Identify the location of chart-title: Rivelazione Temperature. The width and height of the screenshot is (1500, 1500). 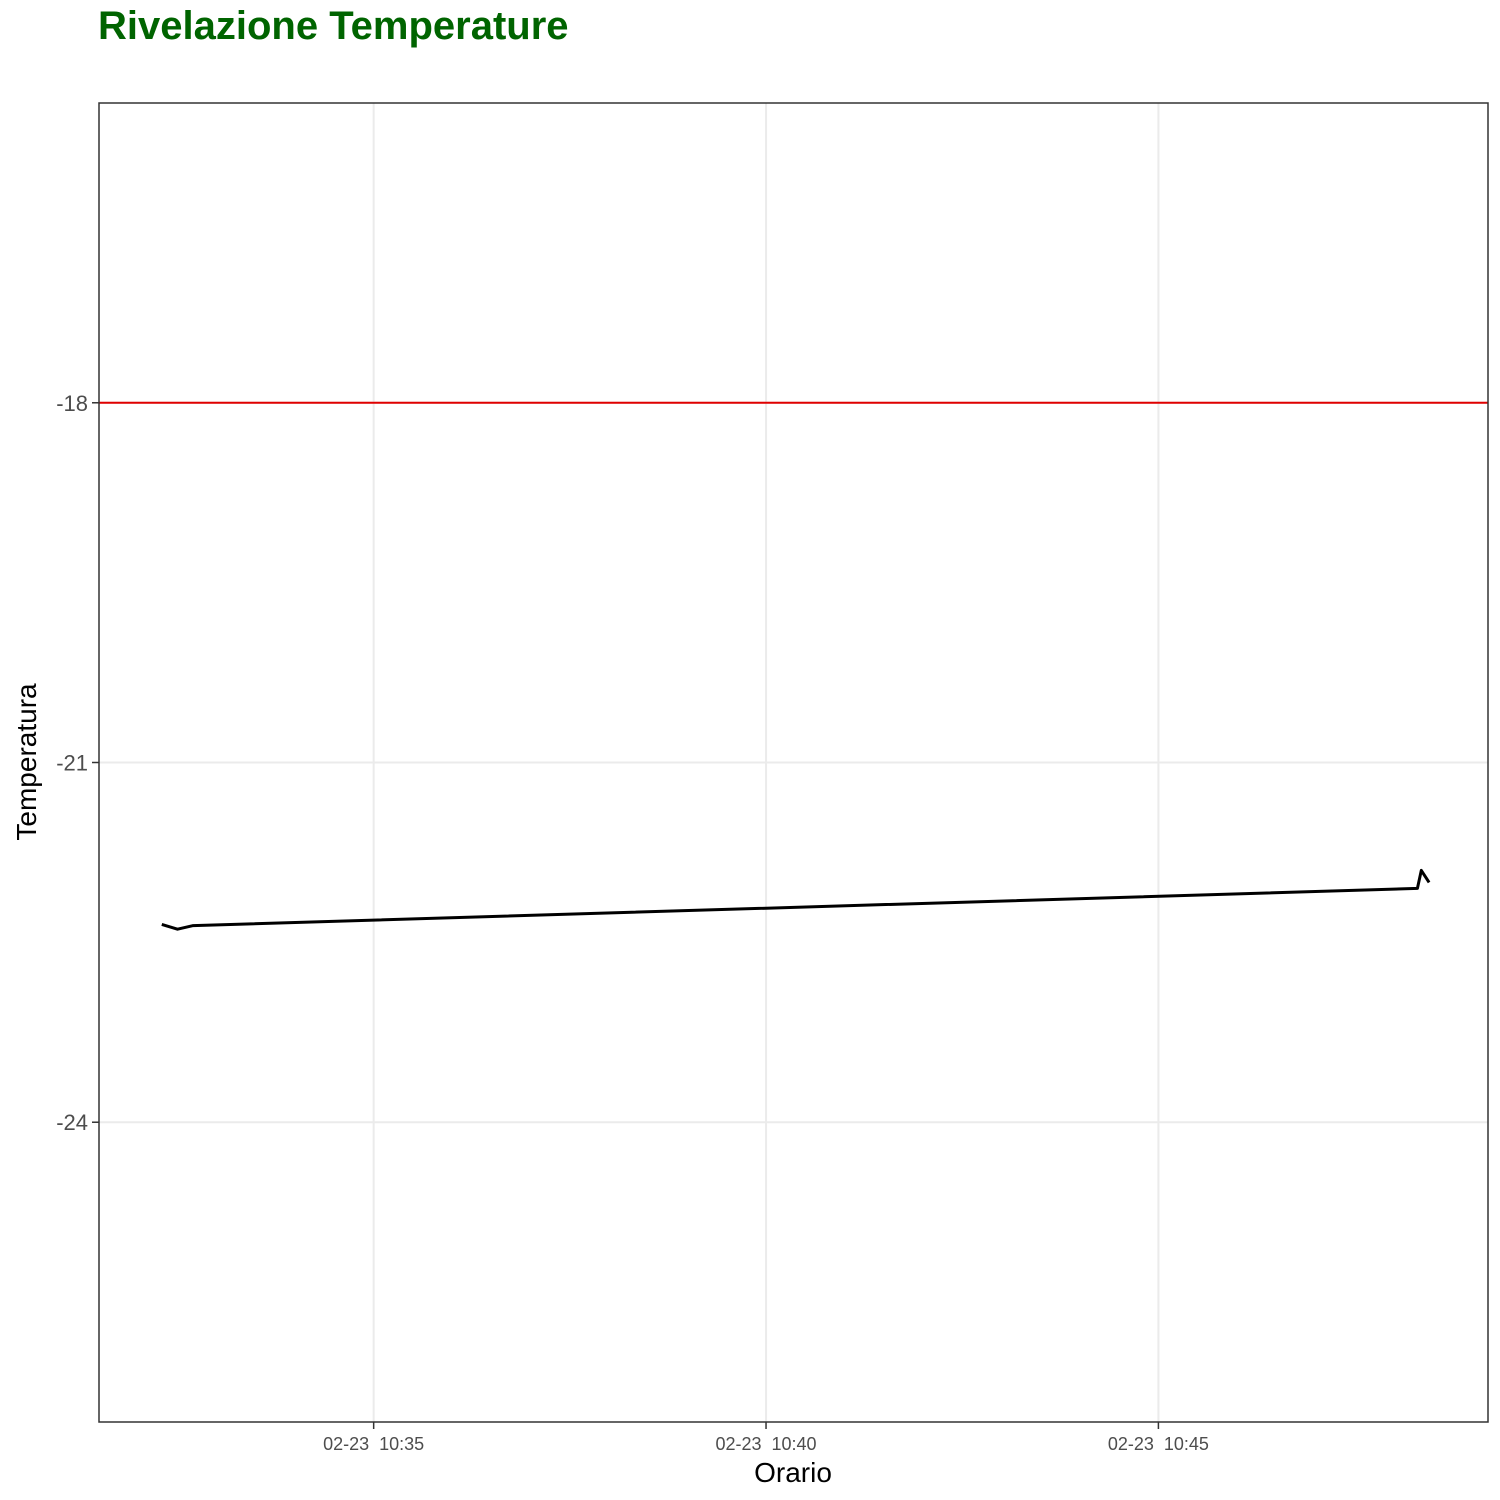
(333, 26).